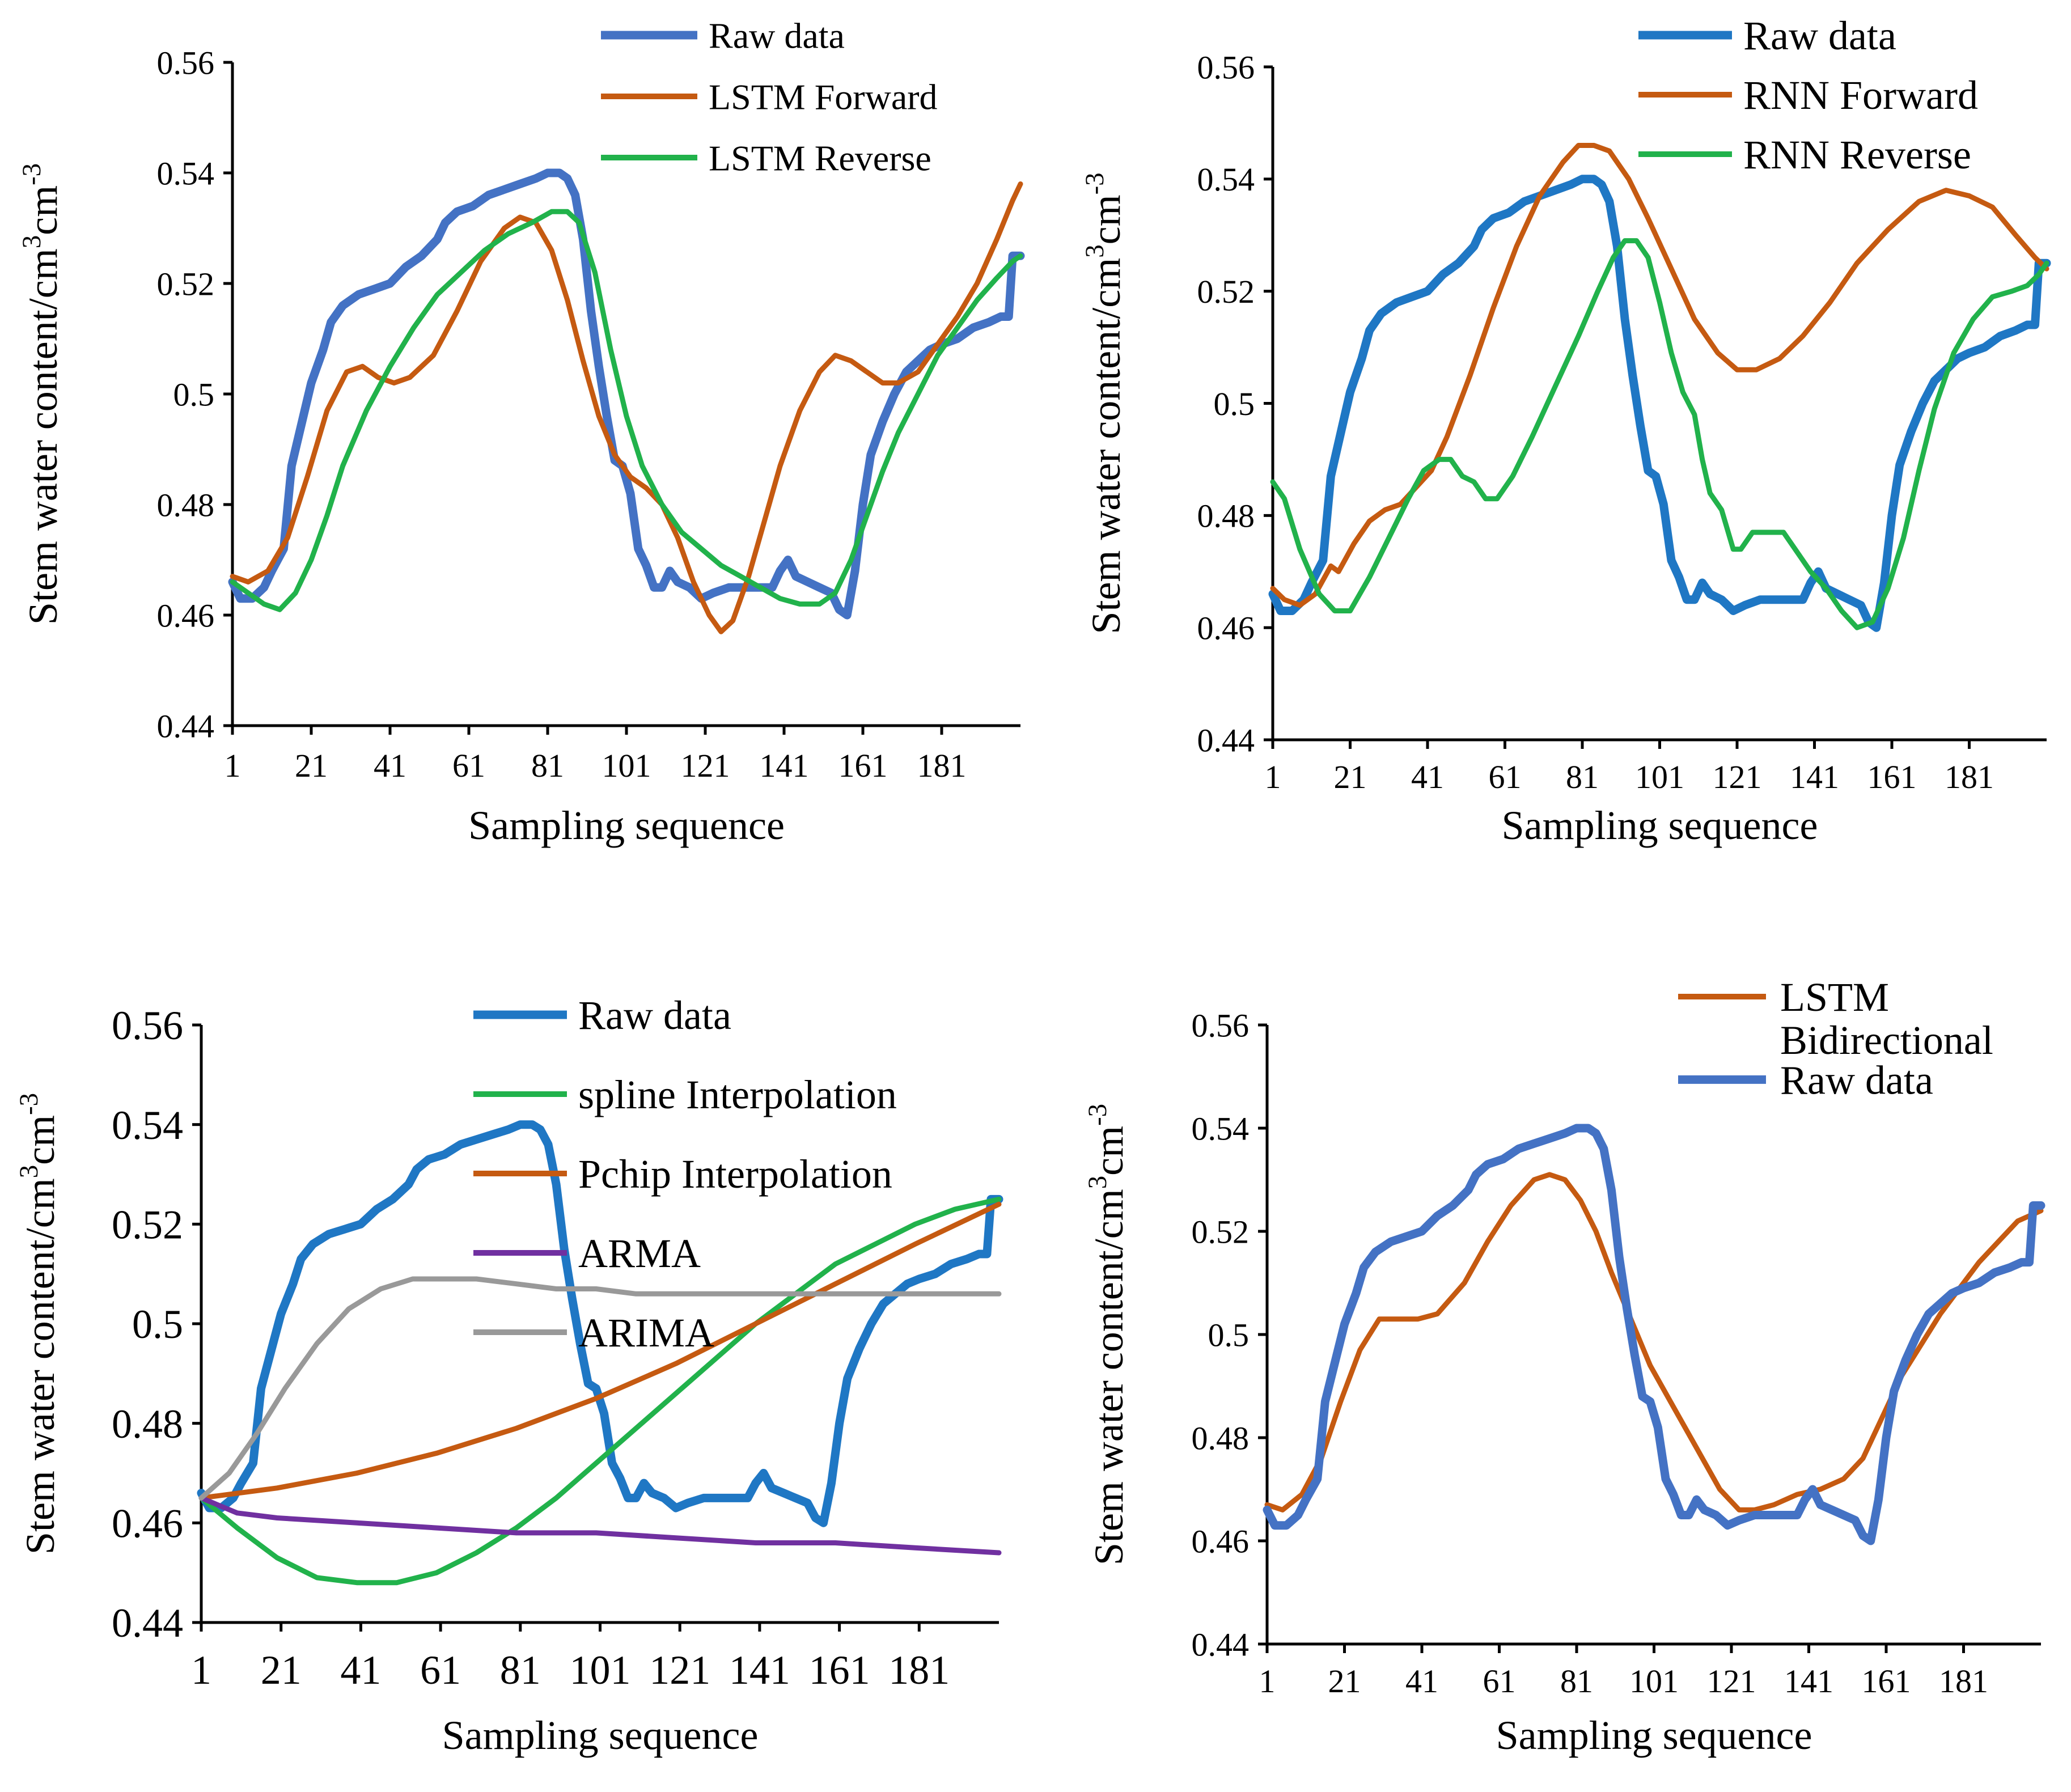  I want to click on series-line-rnn-forward, so click(1659, 375).